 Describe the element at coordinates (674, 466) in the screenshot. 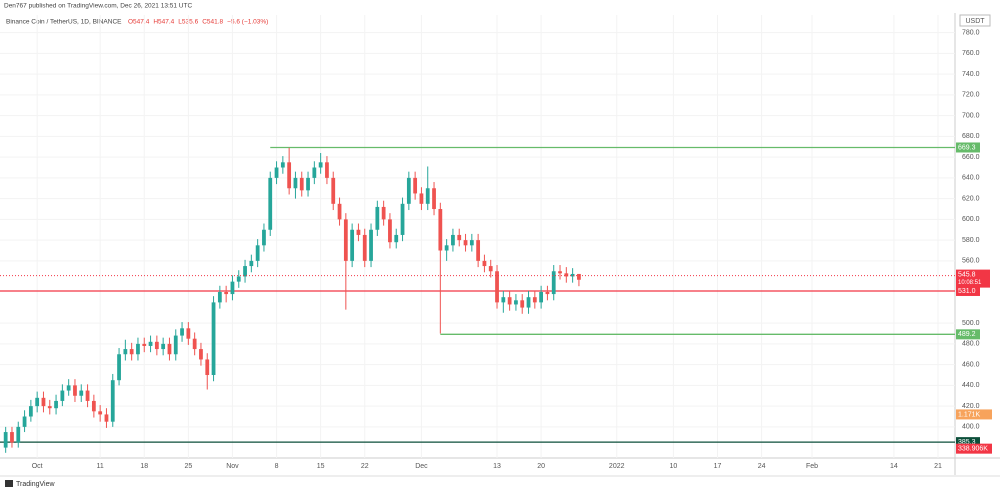

I see `x-tick-label: 10` at that location.